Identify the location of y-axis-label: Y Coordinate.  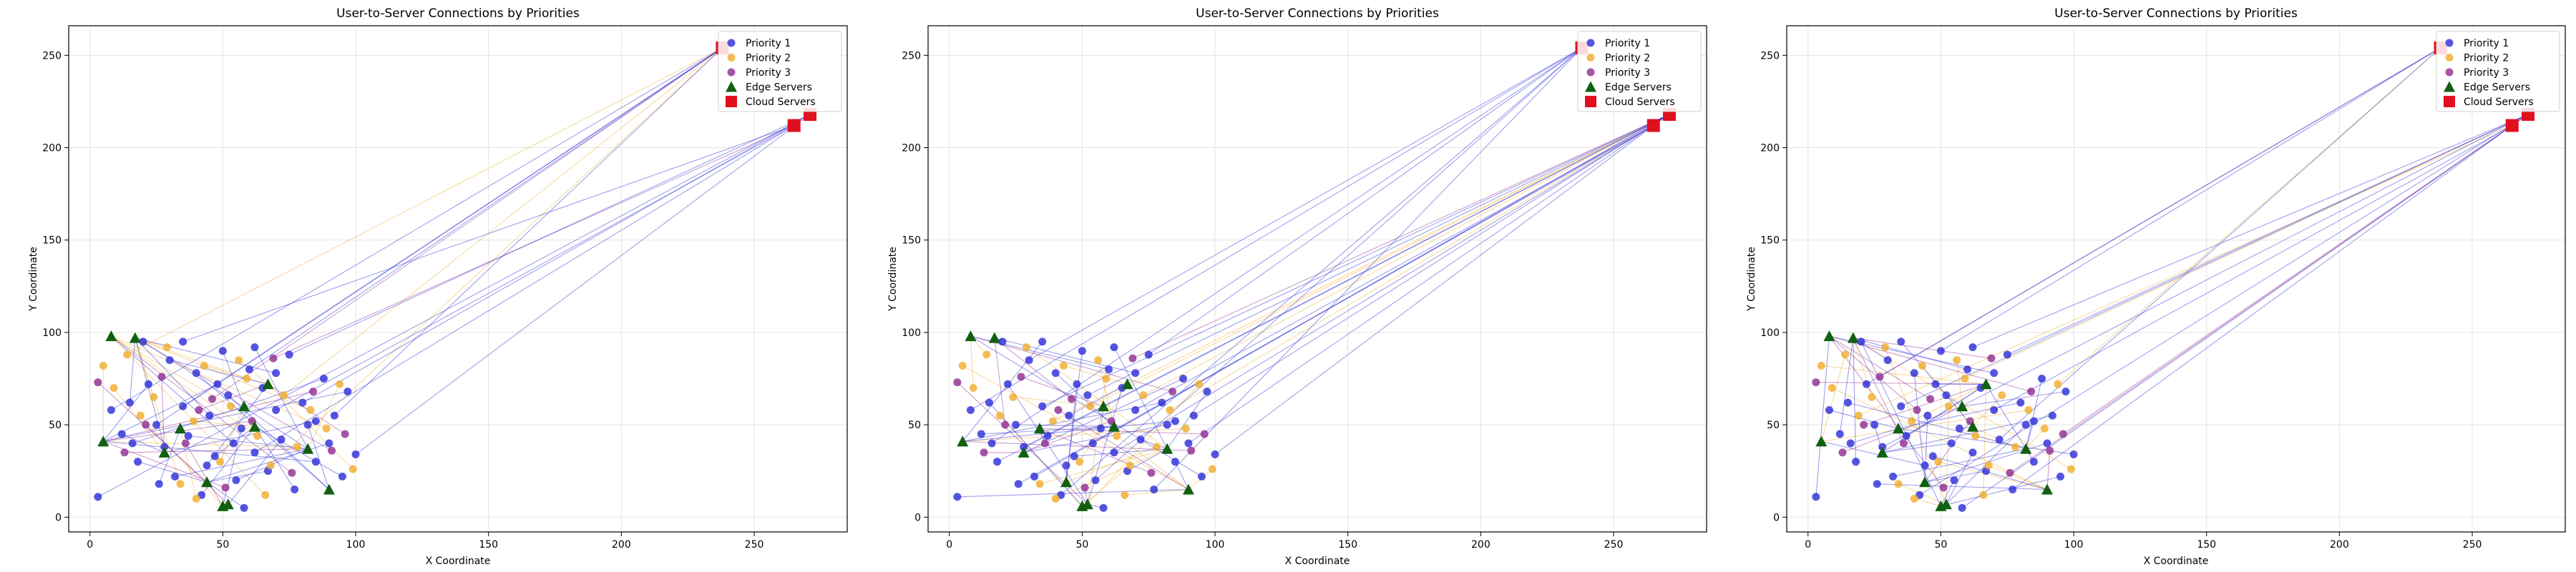
(1751, 279).